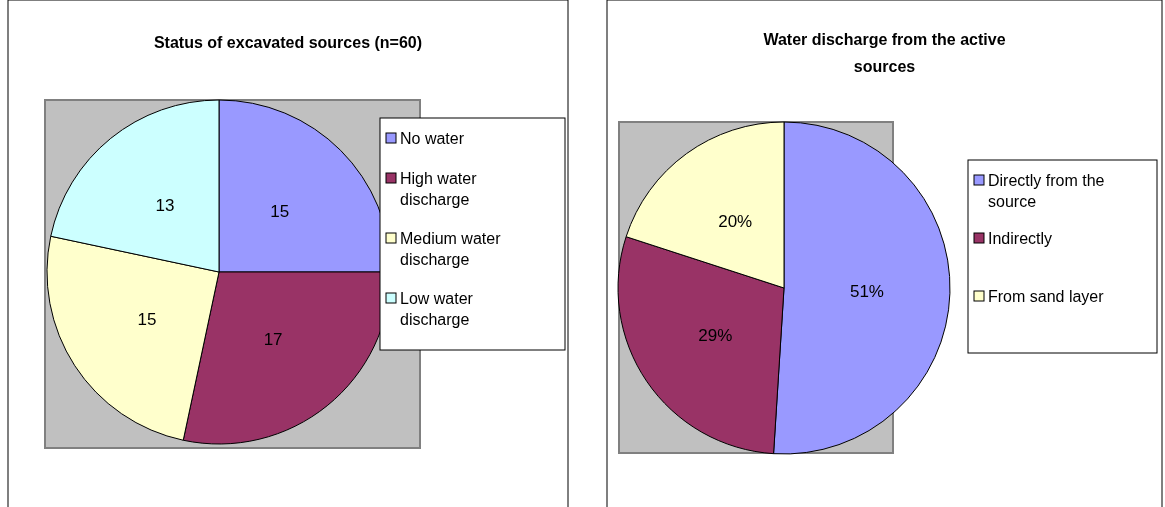  What do you see at coordinates (165, 206) in the screenshot?
I see `data-label: 13` at bounding box center [165, 206].